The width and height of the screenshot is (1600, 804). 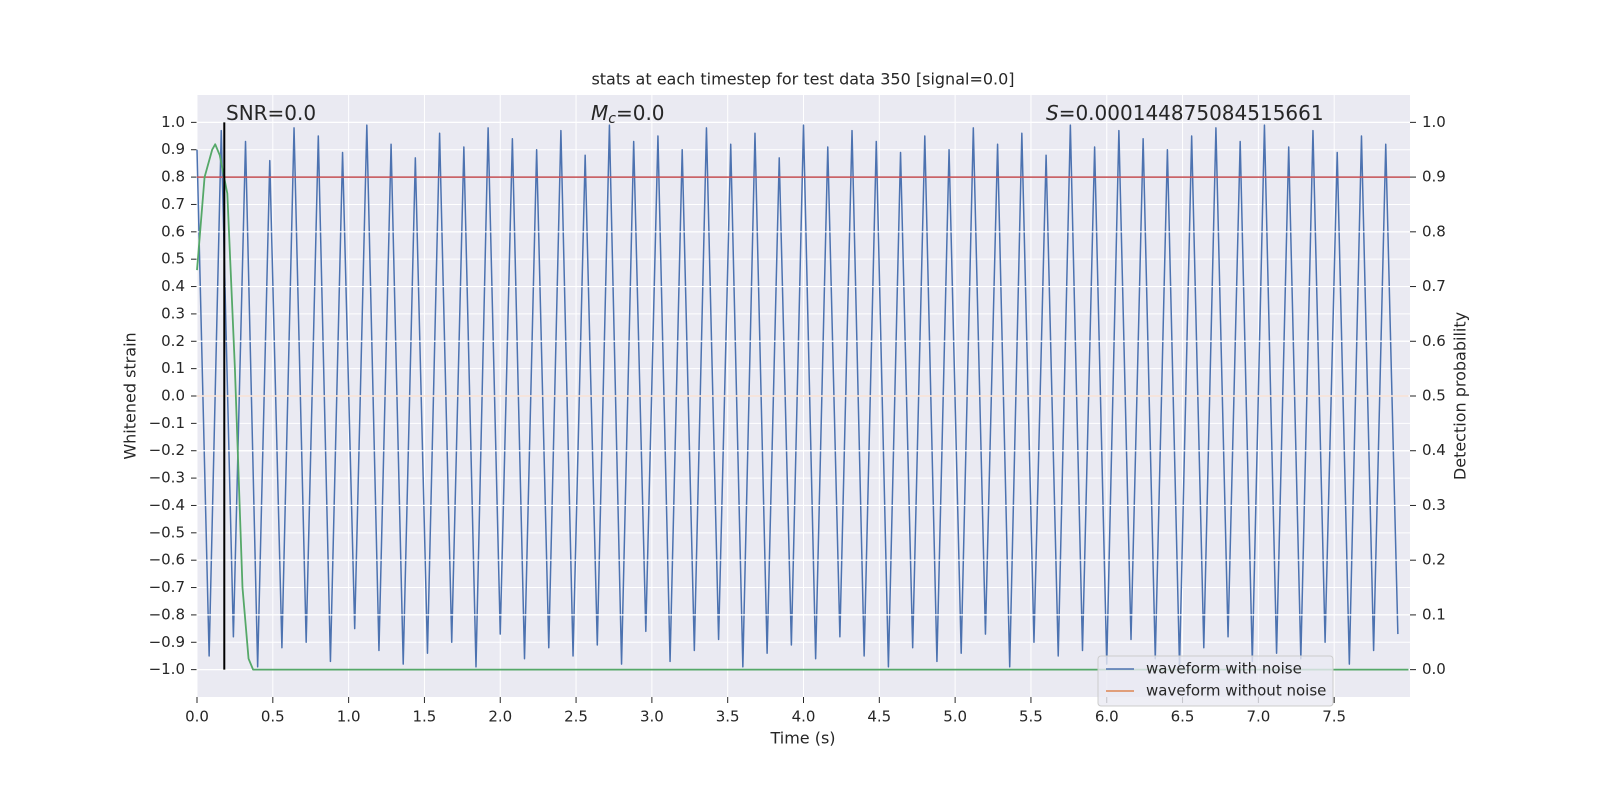 What do you see at coordinates (173, 122) in the screenshot?
I see `y-tick-label: 1.0` at bounding box center [173, 122].